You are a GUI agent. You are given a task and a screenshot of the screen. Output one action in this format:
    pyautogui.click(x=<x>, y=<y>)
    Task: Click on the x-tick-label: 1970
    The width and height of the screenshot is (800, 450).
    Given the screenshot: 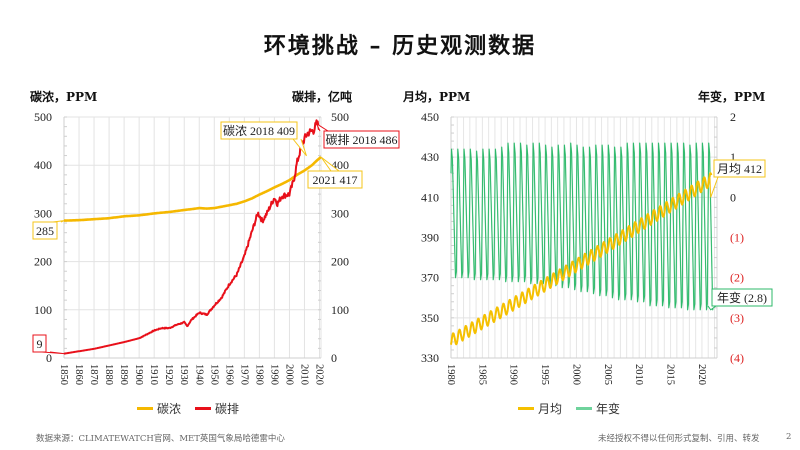 What is the action you would take?
    pyautogui.click(x=243, y=374)
    